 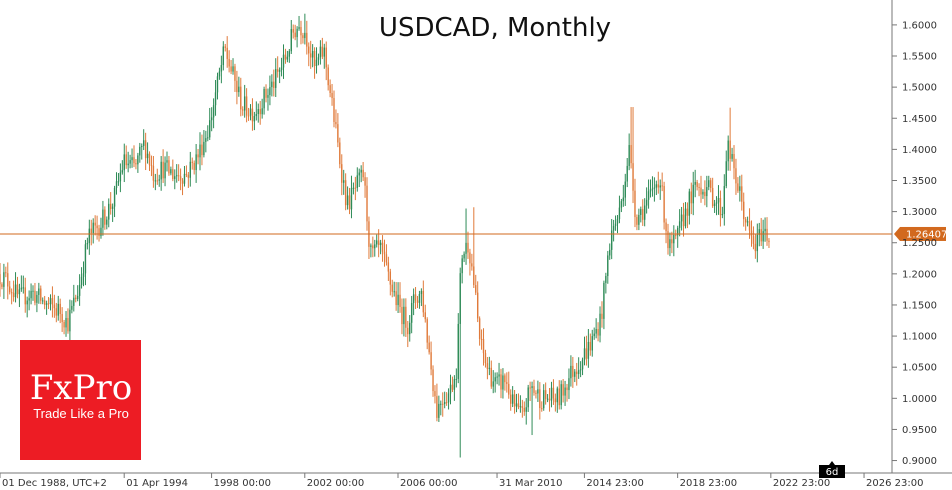 What do you see at coordinates (923, 233) in the screenshot?
I see `current-price-badge` at bounding box center [923, 233].